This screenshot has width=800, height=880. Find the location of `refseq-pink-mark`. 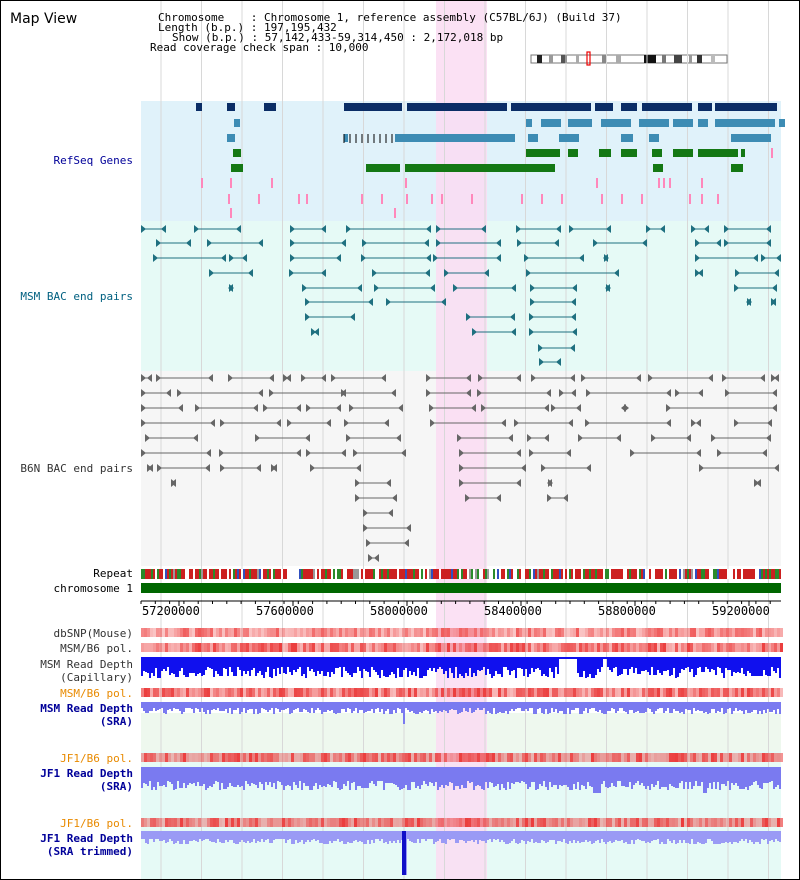

refseq-pink-mark is located at coordinates (702, 183).